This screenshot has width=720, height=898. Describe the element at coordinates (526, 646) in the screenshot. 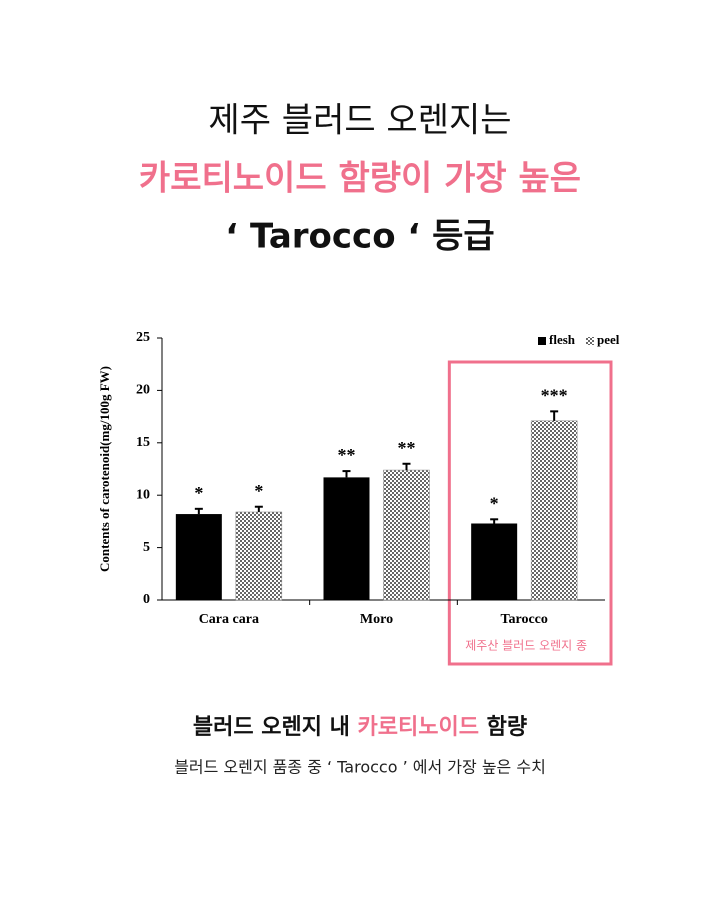

I see `highlight-label: 제주산 블러드 오렌지 종` at that location.